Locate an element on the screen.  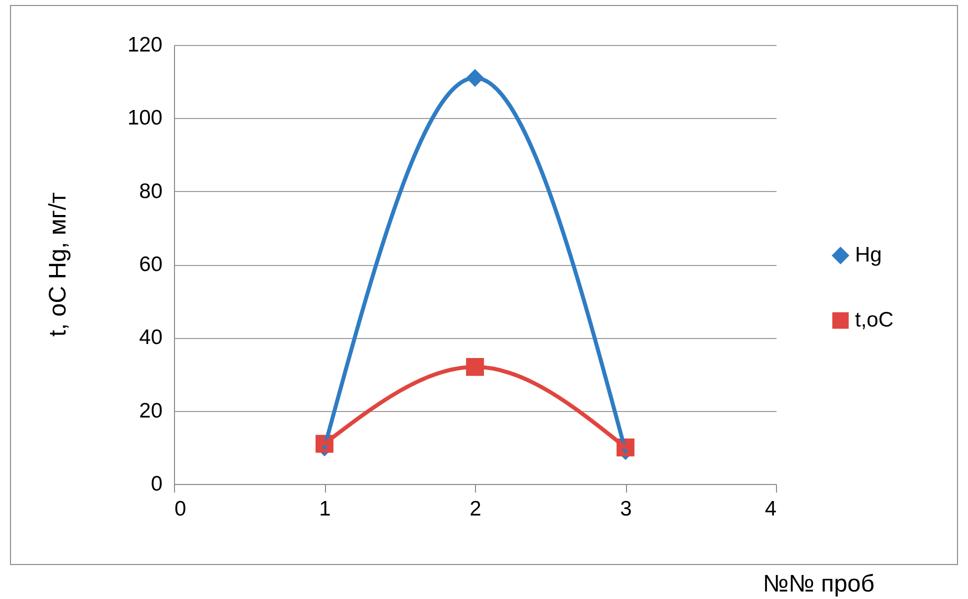
y-tick-label: 20 is located at coordinates (150, 410).